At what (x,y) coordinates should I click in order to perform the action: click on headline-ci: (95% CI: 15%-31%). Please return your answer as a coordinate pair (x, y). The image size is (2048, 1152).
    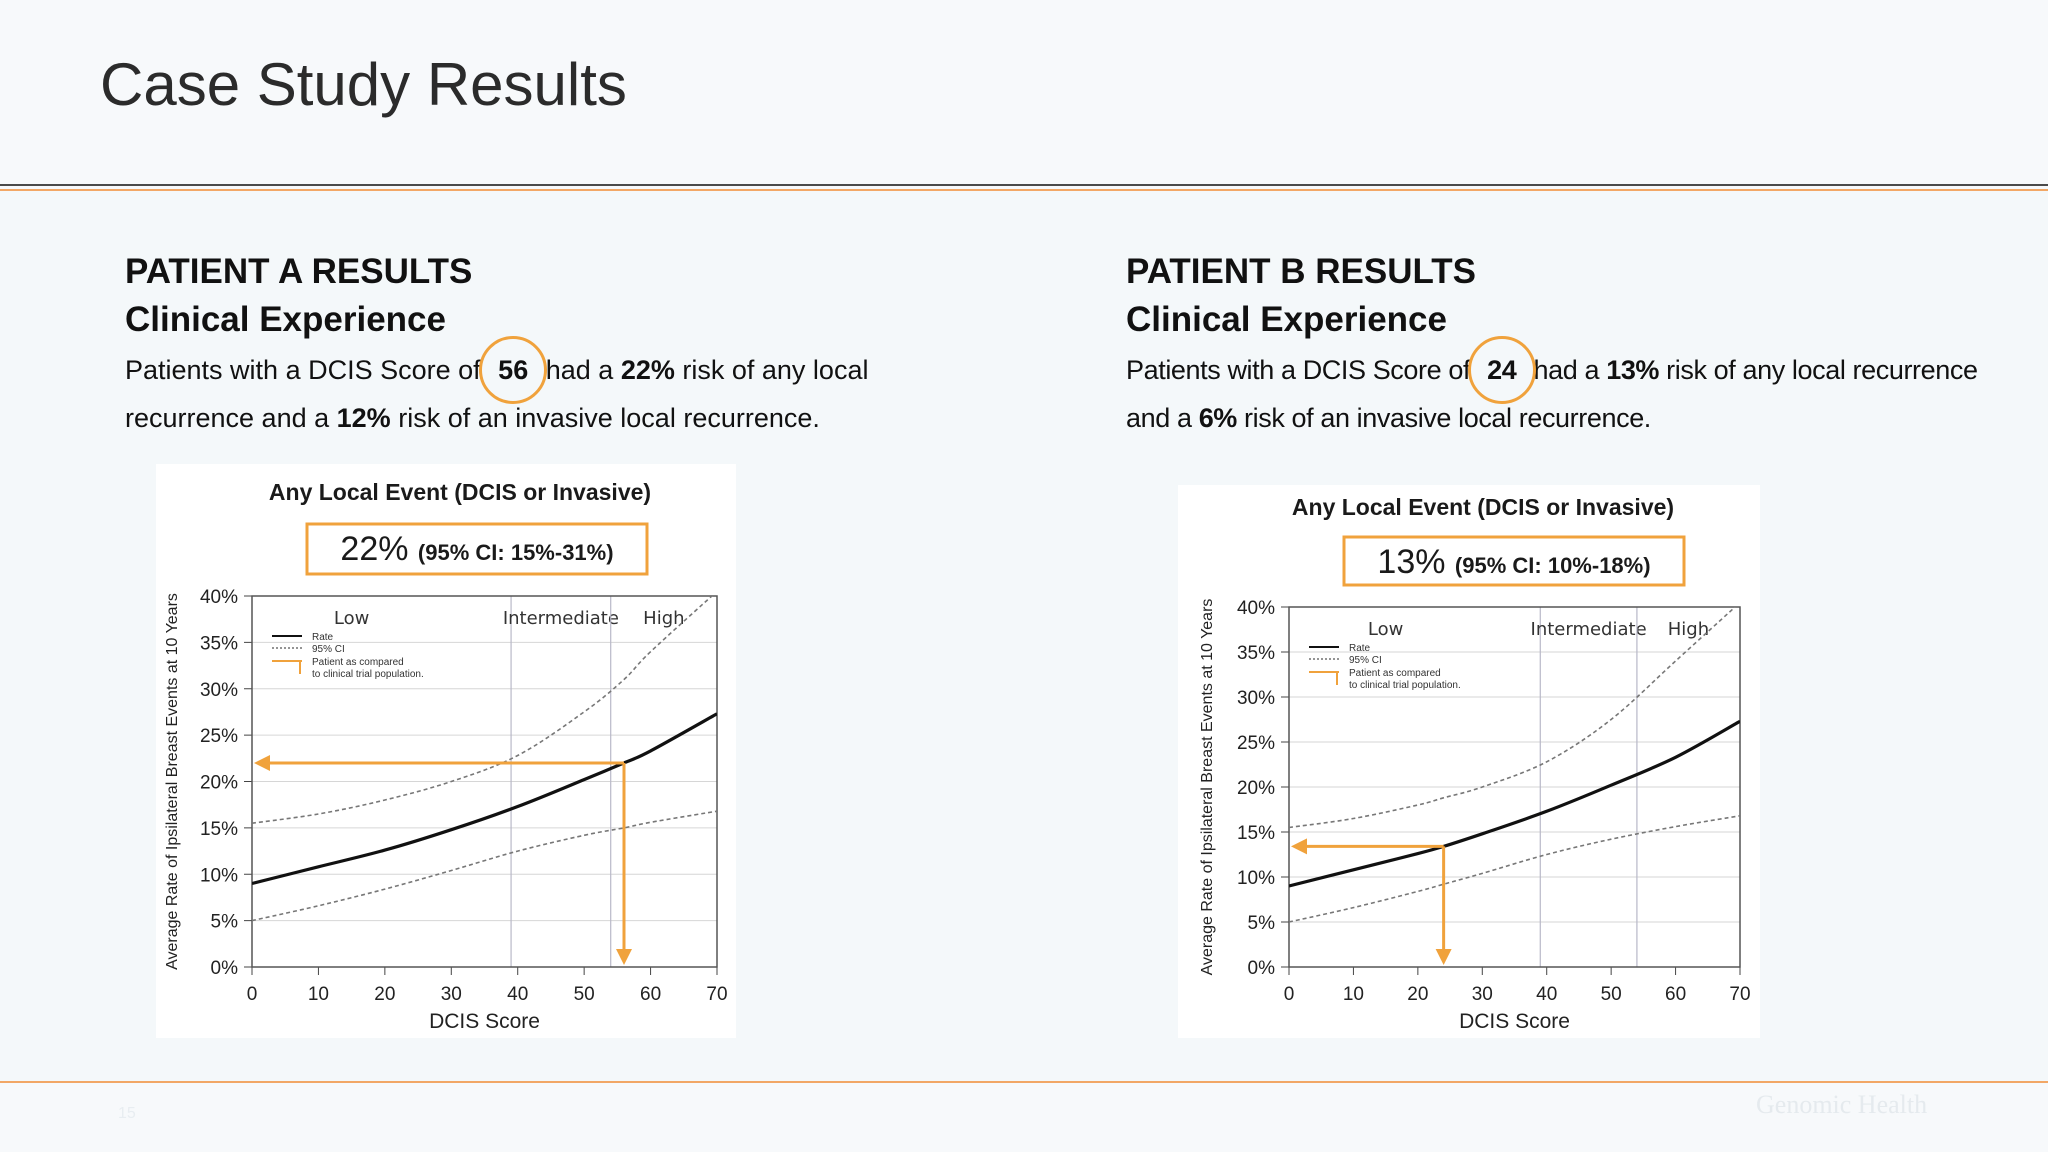
    Looking at the image, I should click on (516, 552).